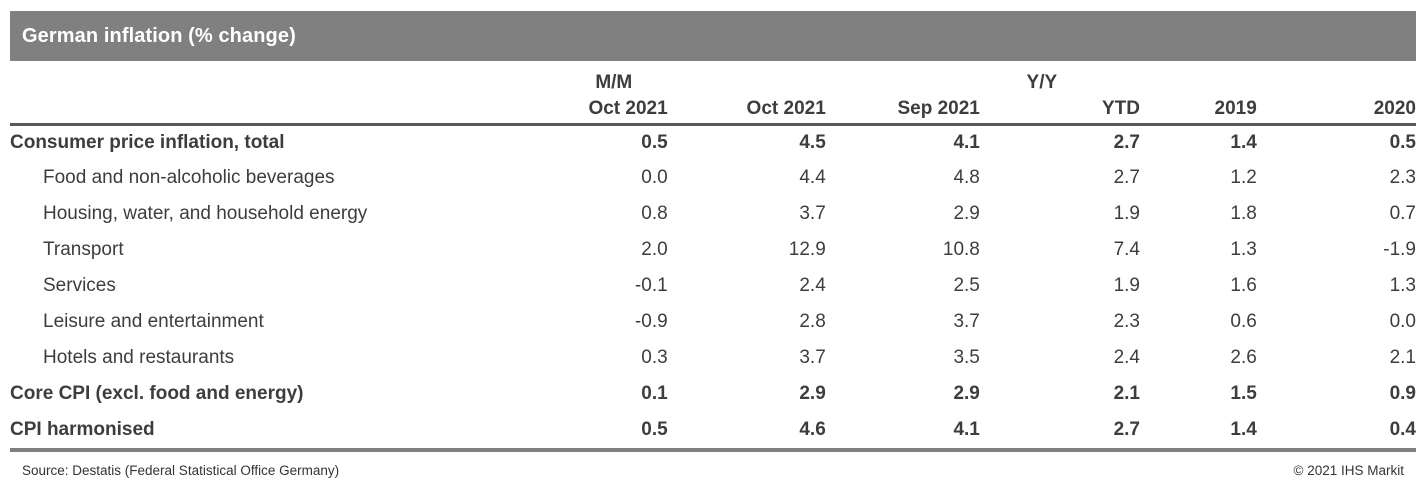 The width and height of the screenshot is (1426, 492). I want to click on cell-value: 0.3, so click(654, 357).